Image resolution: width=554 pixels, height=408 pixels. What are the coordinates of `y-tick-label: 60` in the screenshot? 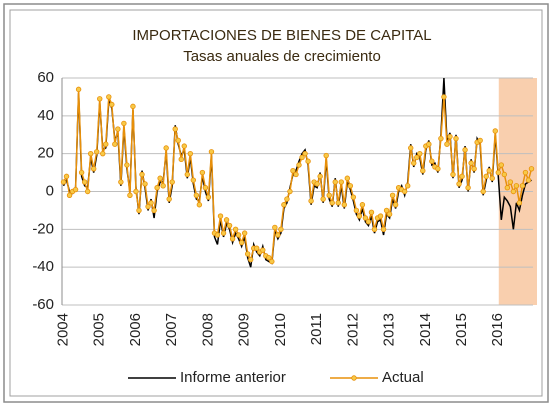 It's located at (45, 77).